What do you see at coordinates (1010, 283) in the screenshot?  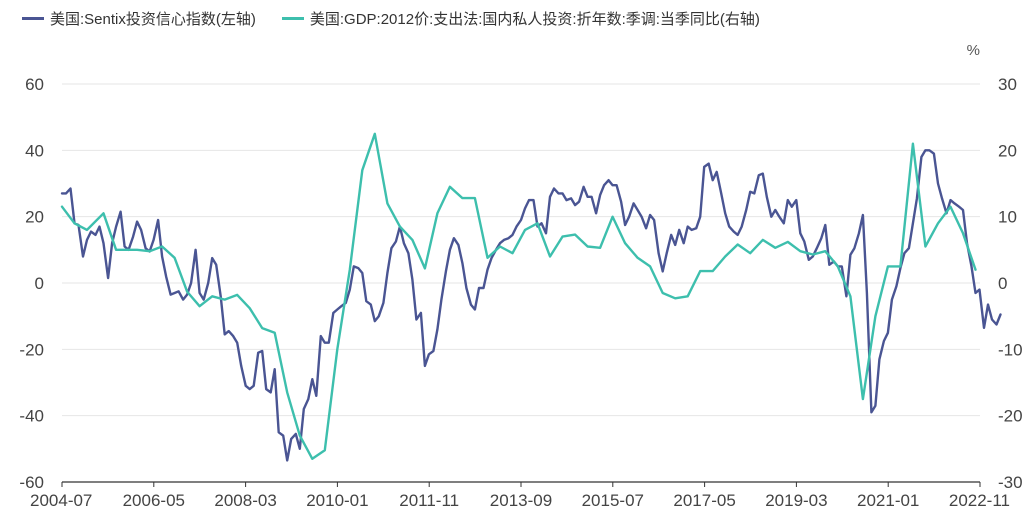 I see `right-axis: 30 20 10 0 -10 -20 -30` at bounding box center [1010, 283].